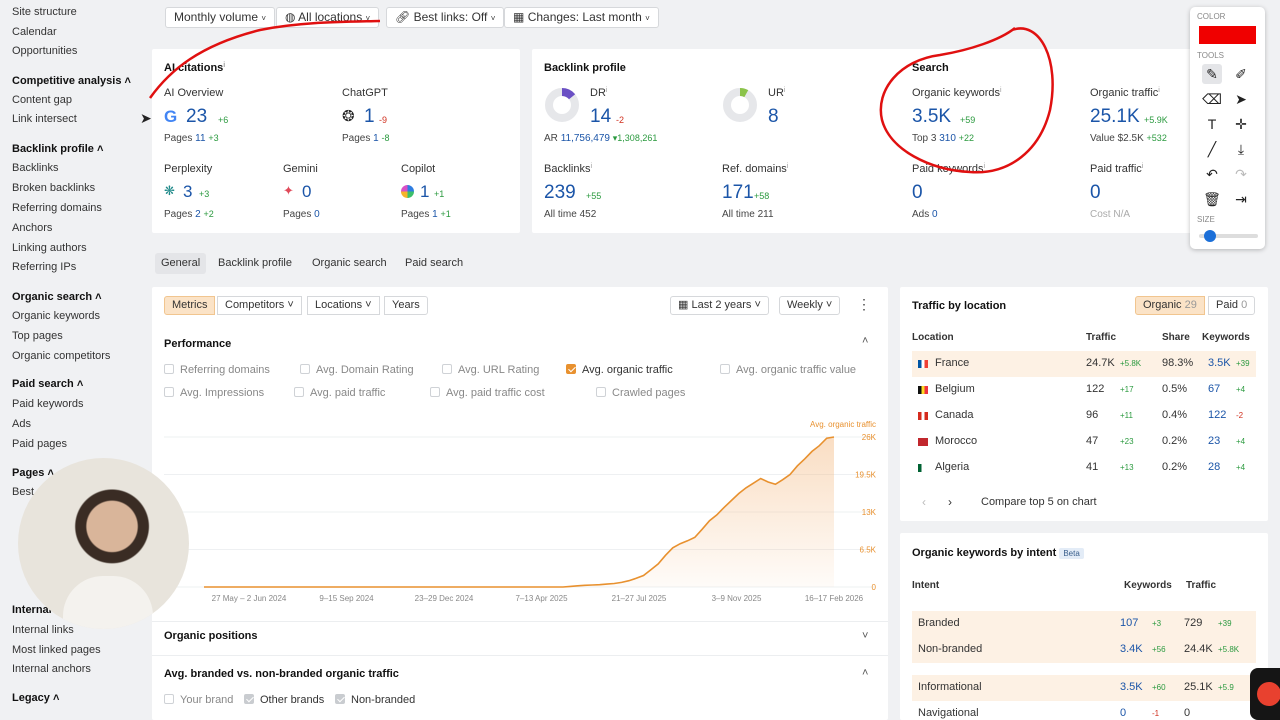  I want to click on metric-checkbox: Avg. organic traffic value, so click(788, 370).